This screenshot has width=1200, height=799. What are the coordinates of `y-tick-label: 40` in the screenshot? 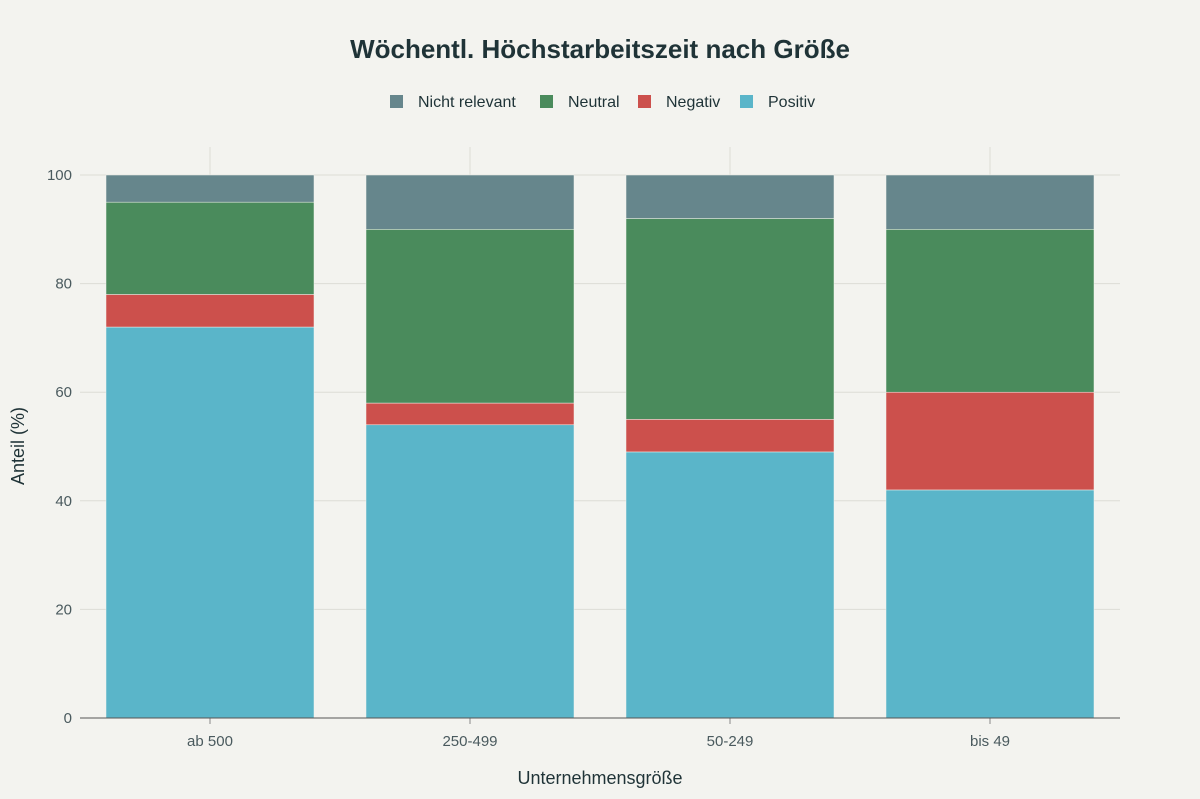 It's located at (63, 501).